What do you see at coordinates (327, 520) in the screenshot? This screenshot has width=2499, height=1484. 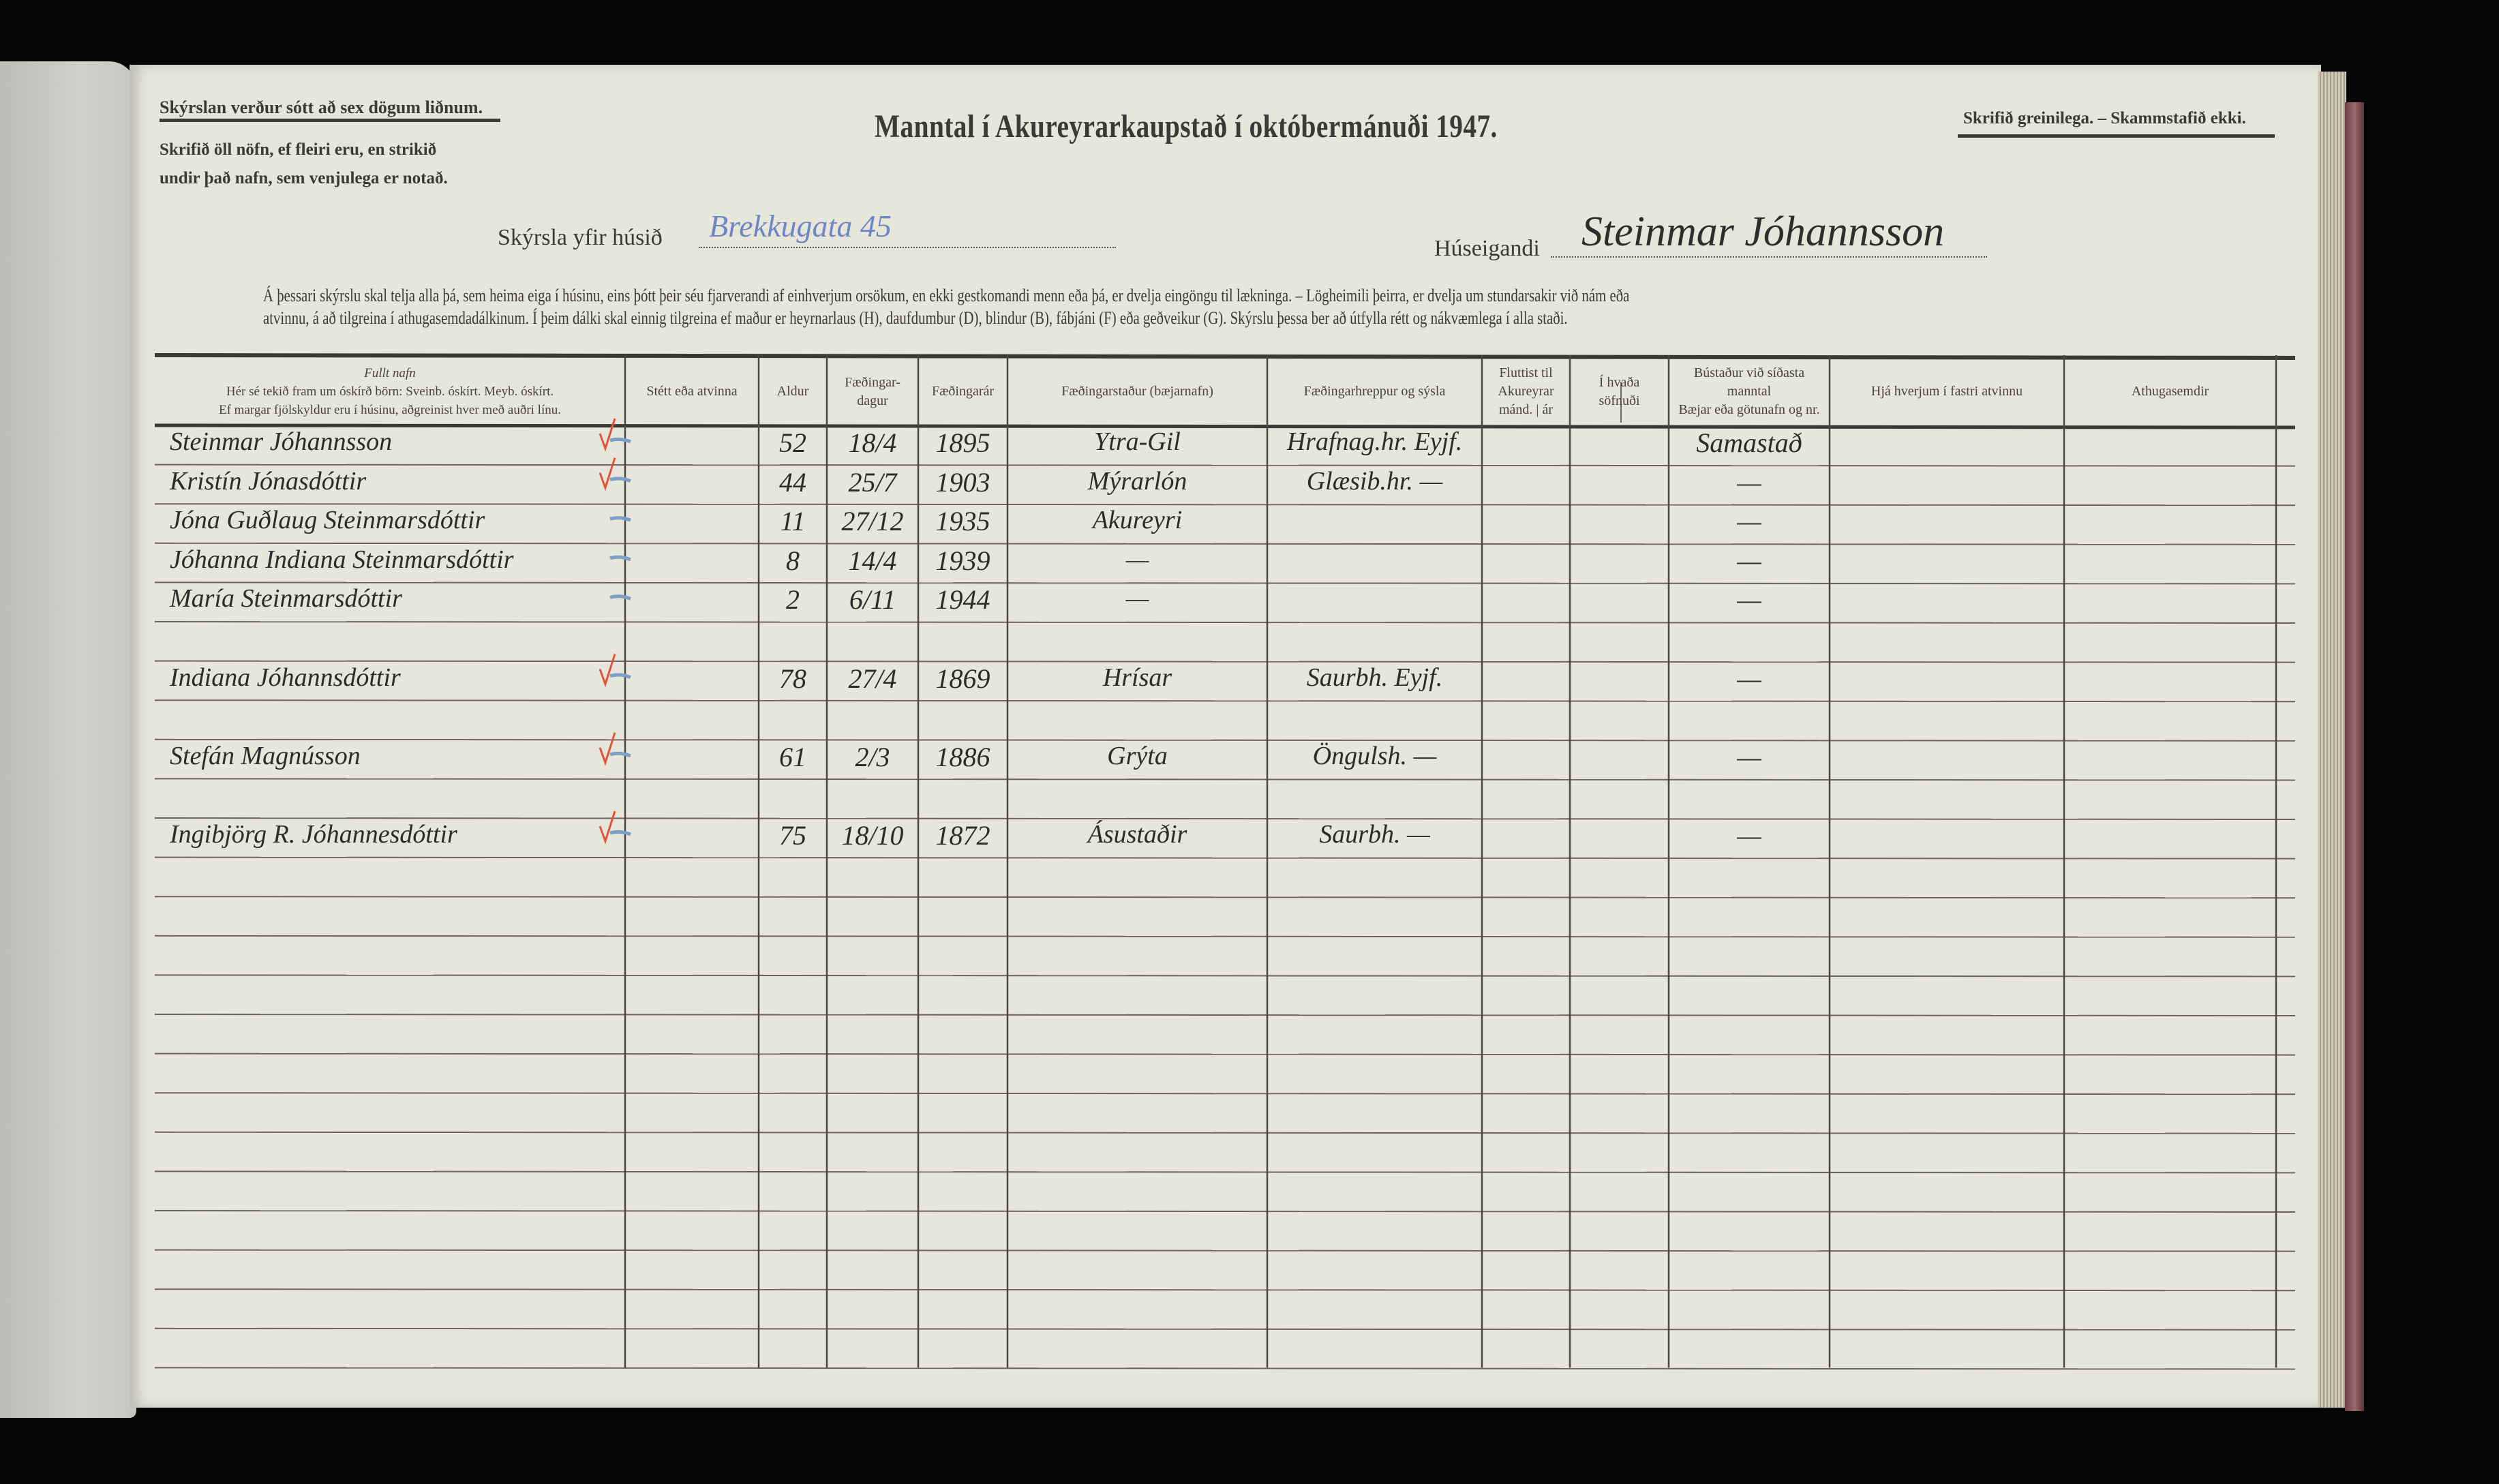 I see `cell-name: Jóna Guðlaug Steinmarsdóttir` at bounding box center [327, 520].